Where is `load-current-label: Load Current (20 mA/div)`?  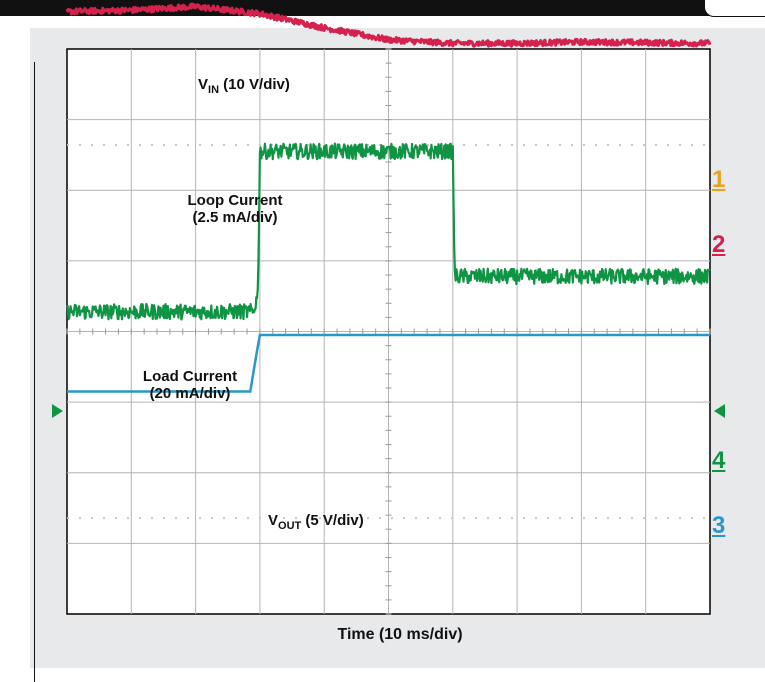
load-current-label: Load Current (20 mA/div) is located at coordinates (190, 385).